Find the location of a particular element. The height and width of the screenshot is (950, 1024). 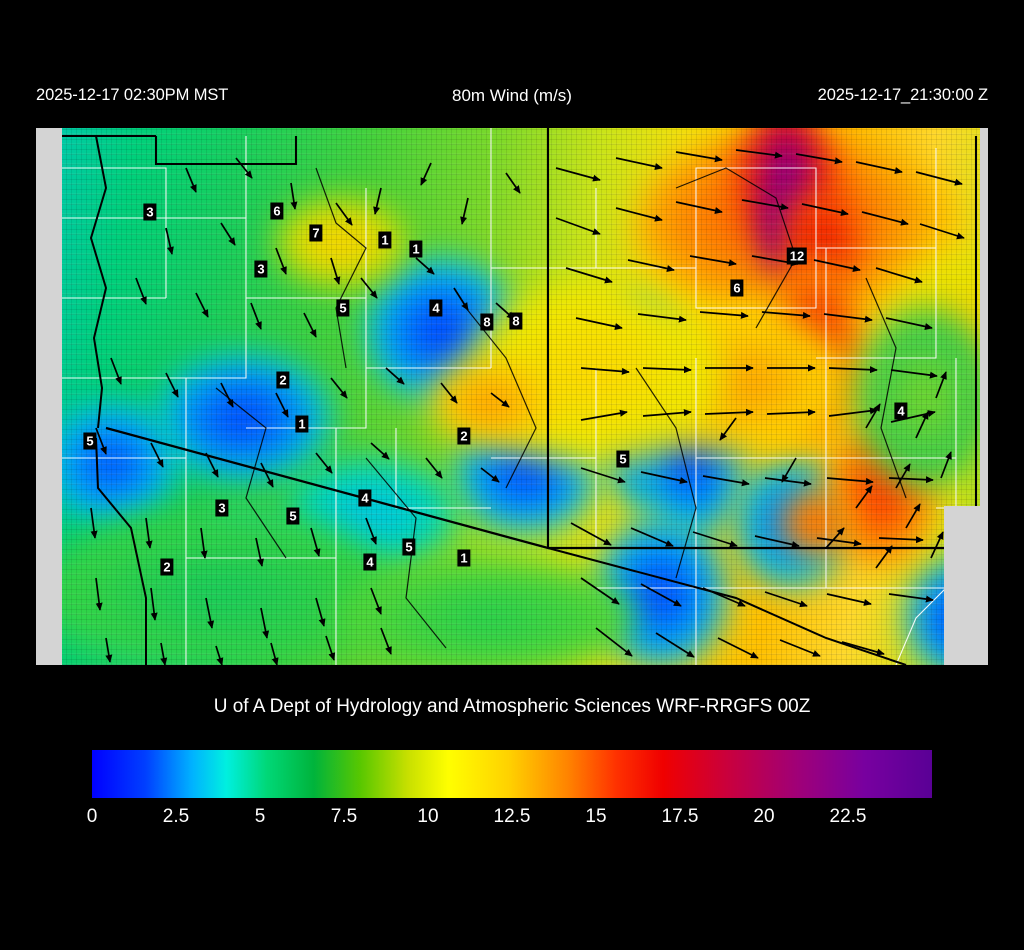

colorbar-tick: 12.5 is located at coordinates (512, 816).